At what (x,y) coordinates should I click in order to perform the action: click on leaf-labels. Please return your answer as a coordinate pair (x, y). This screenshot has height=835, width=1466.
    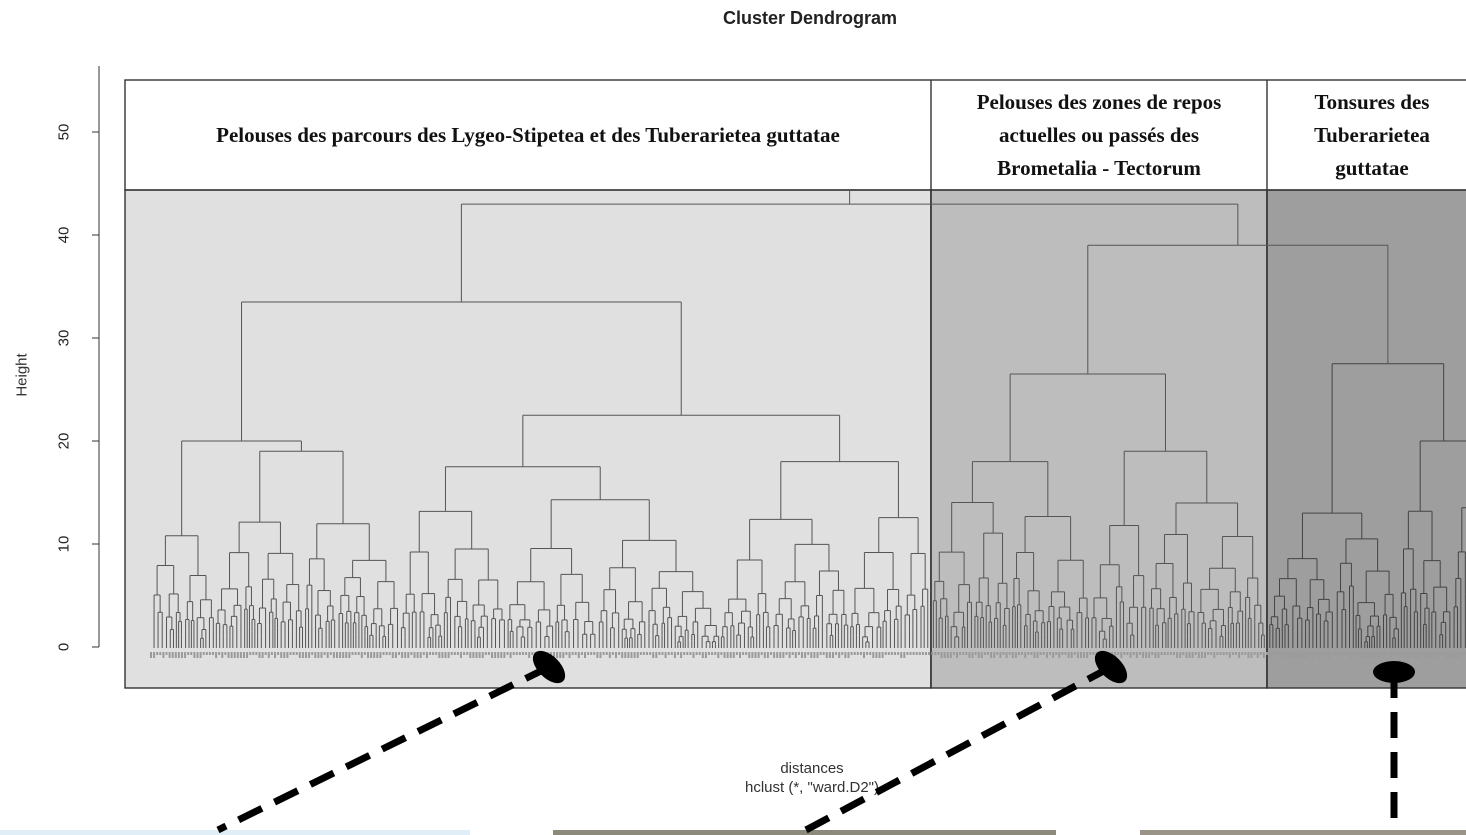
    Looking at the image, I should click on (808, 655).